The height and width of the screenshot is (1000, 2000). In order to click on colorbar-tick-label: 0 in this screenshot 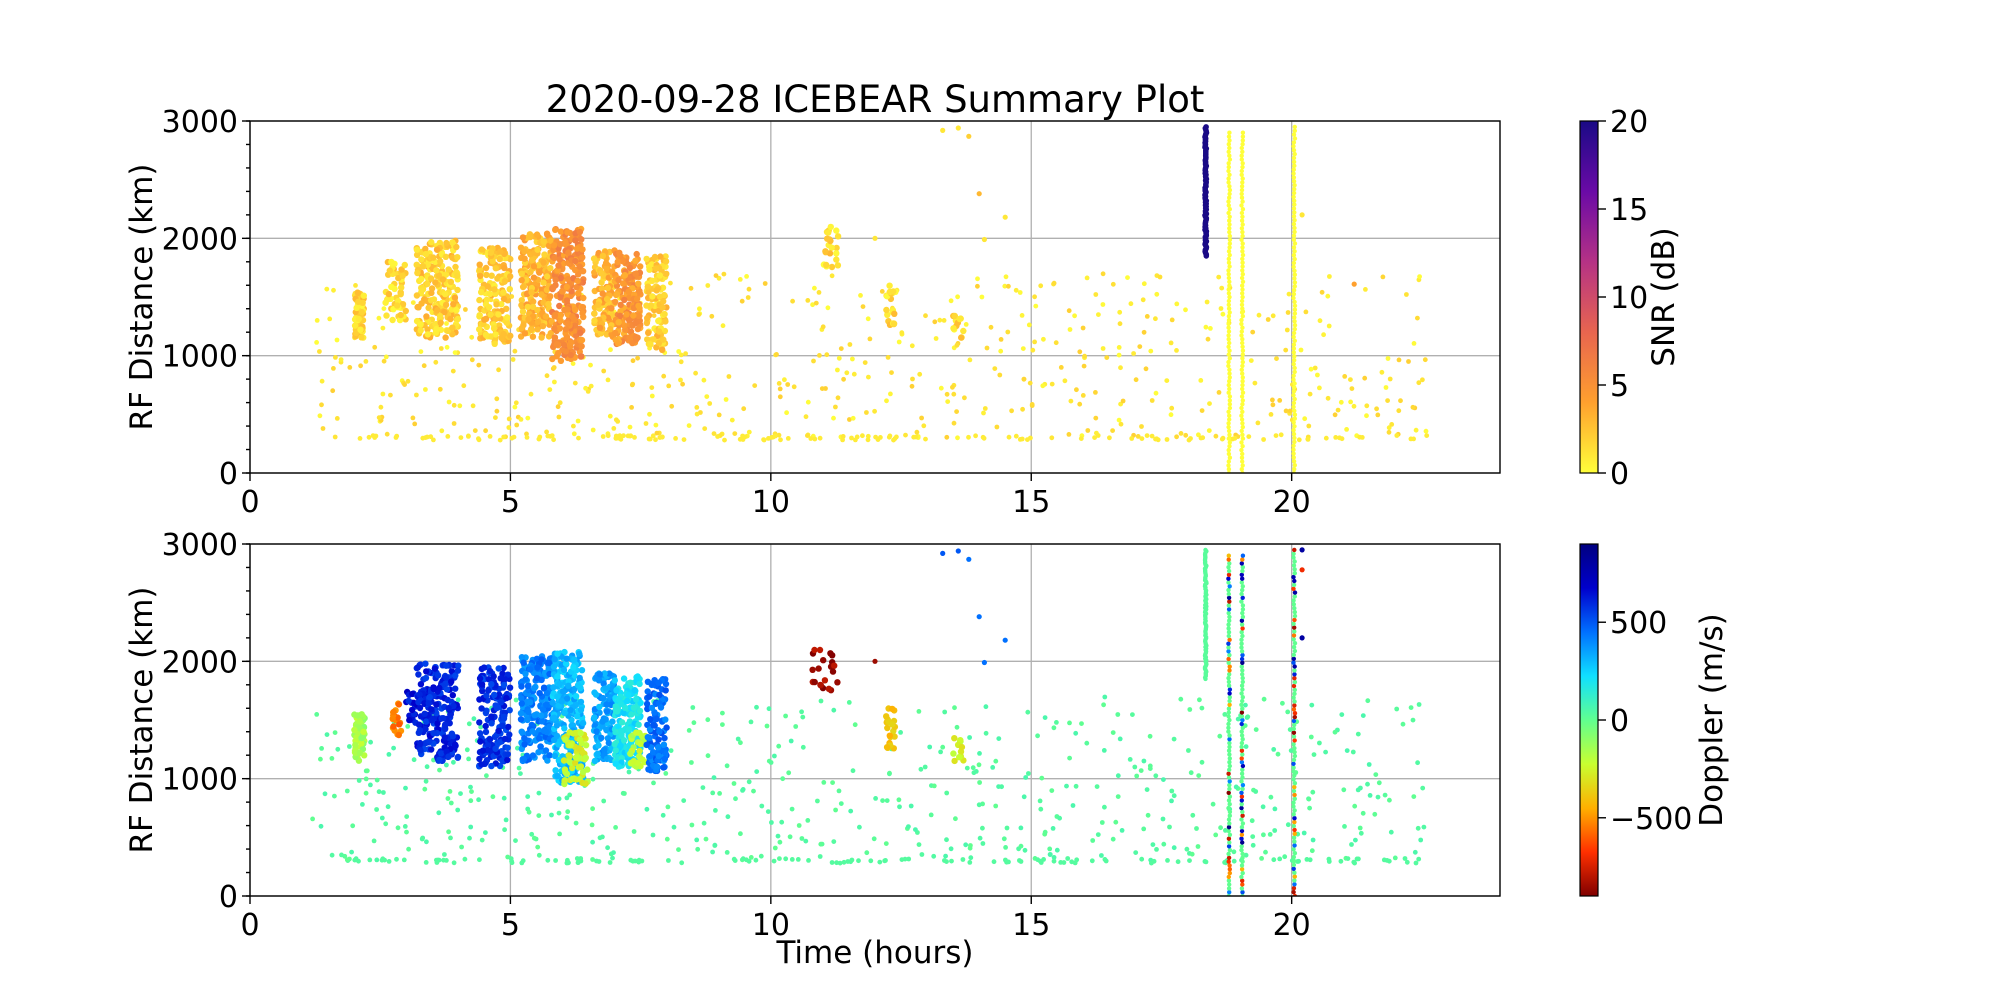, I will do `click(1619, 474)`.